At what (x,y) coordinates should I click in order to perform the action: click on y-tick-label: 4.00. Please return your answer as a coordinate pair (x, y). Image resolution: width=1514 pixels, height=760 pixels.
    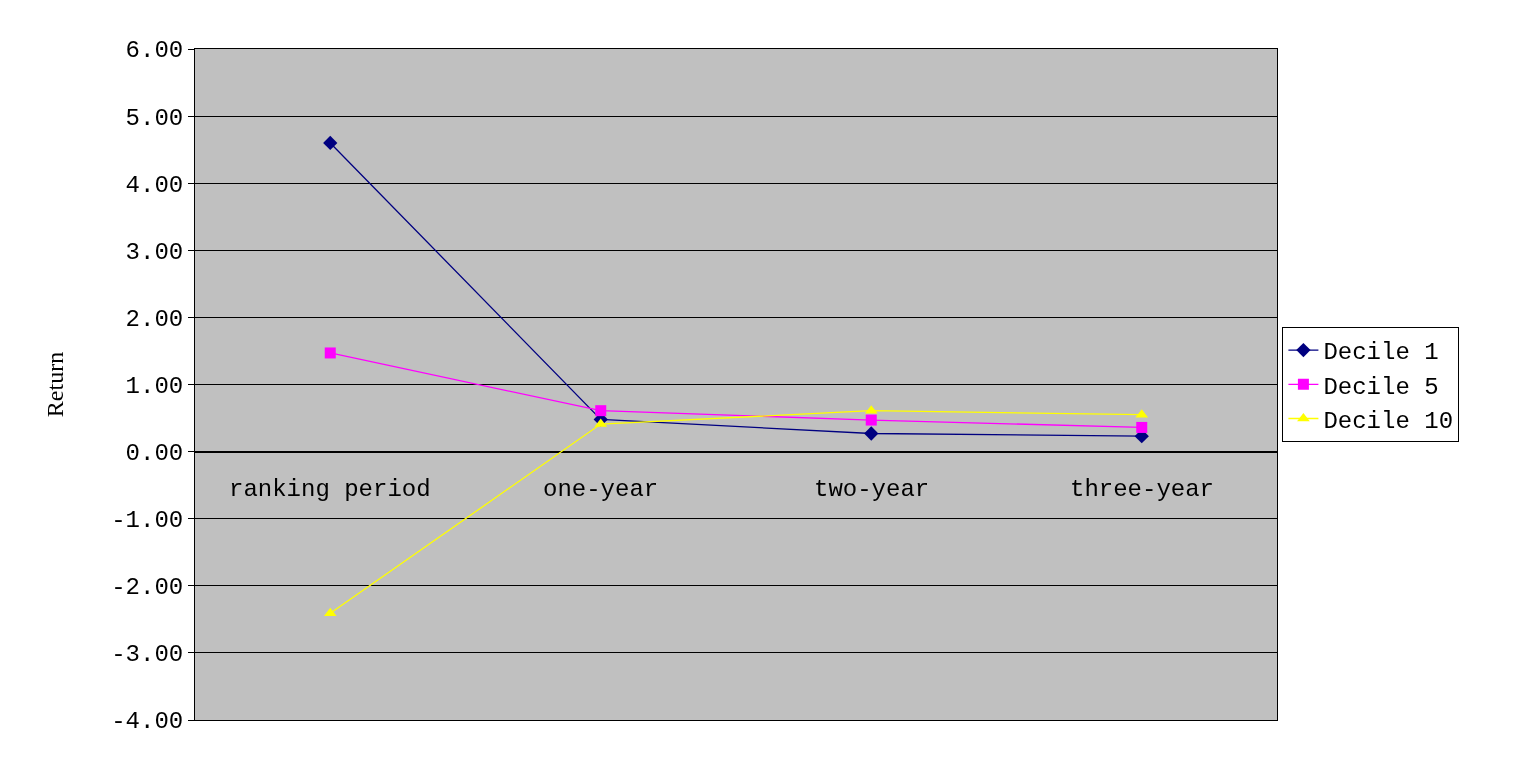
    Looking at the image, I should click on (154, 185).